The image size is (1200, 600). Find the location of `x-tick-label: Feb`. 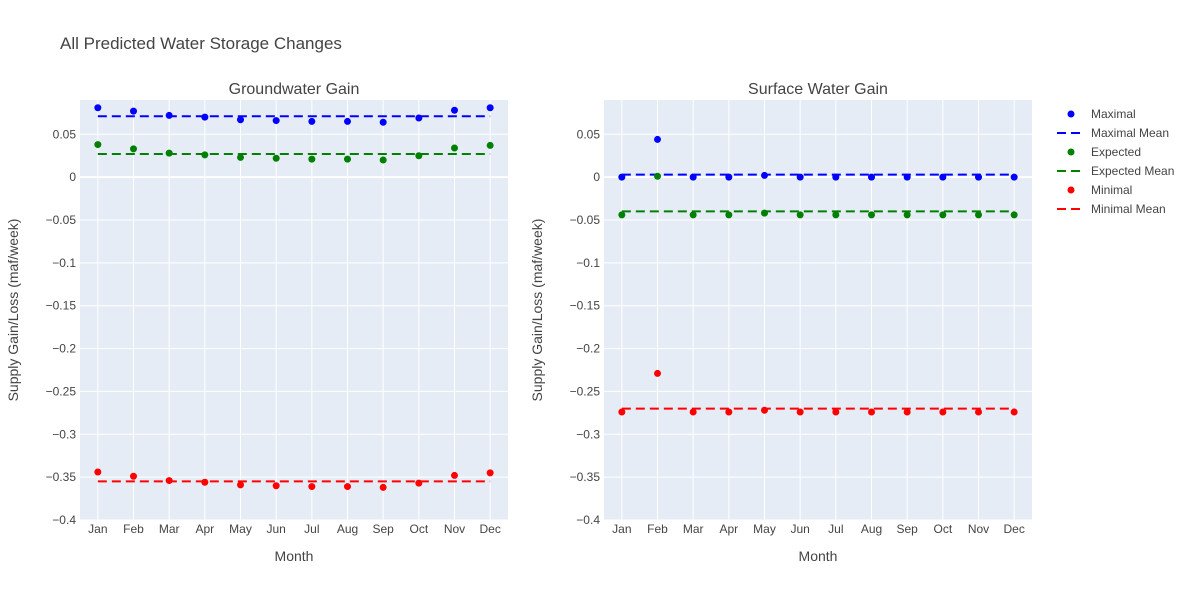

x-tick-label: Feb is located at coordinates (657, 529).